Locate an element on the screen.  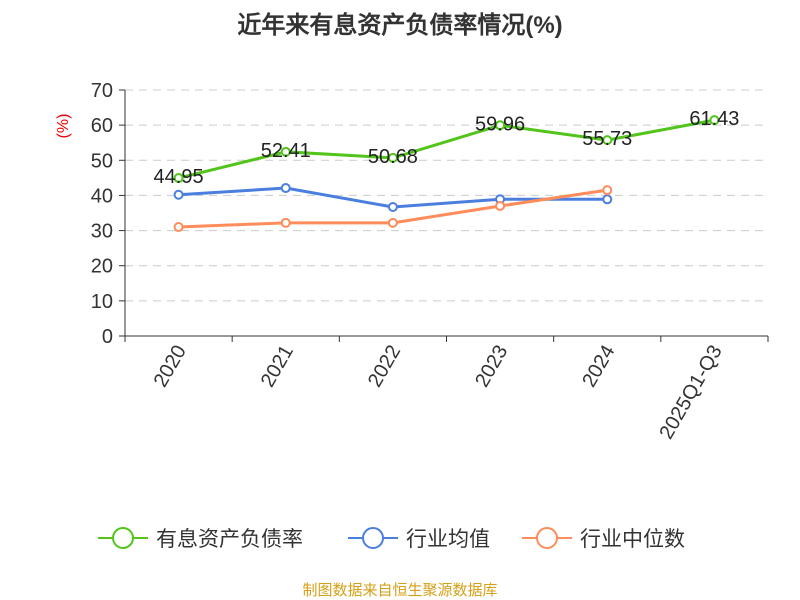
data-label: 52.41 is located at coordinates (286, 151).